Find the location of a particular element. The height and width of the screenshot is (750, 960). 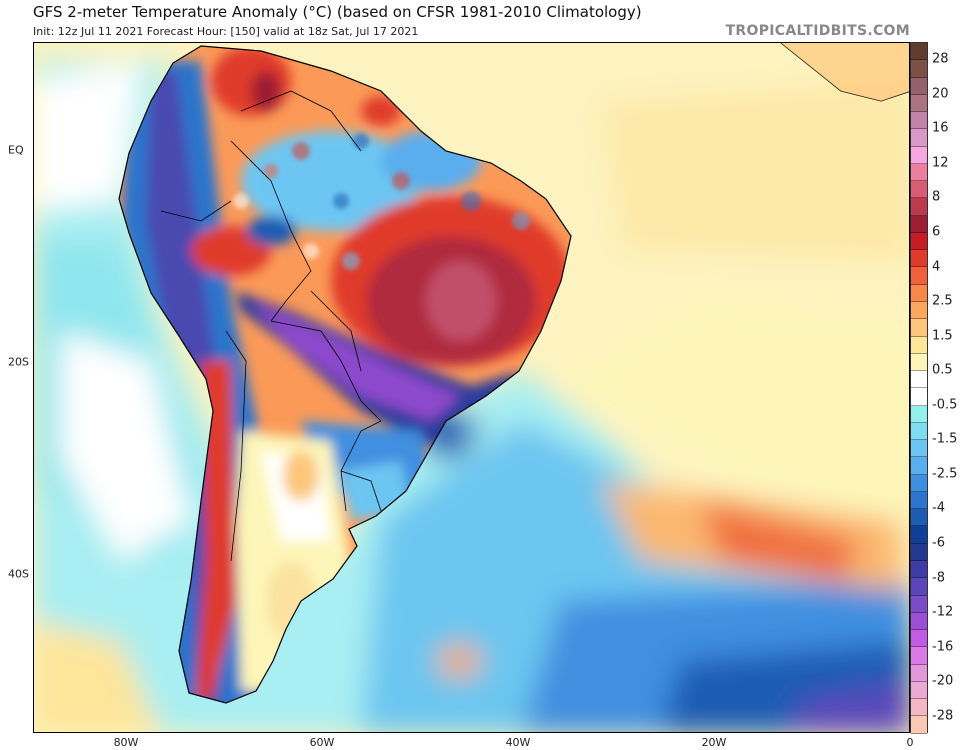

lat-label: 20S is located at coordinates (18, 362).